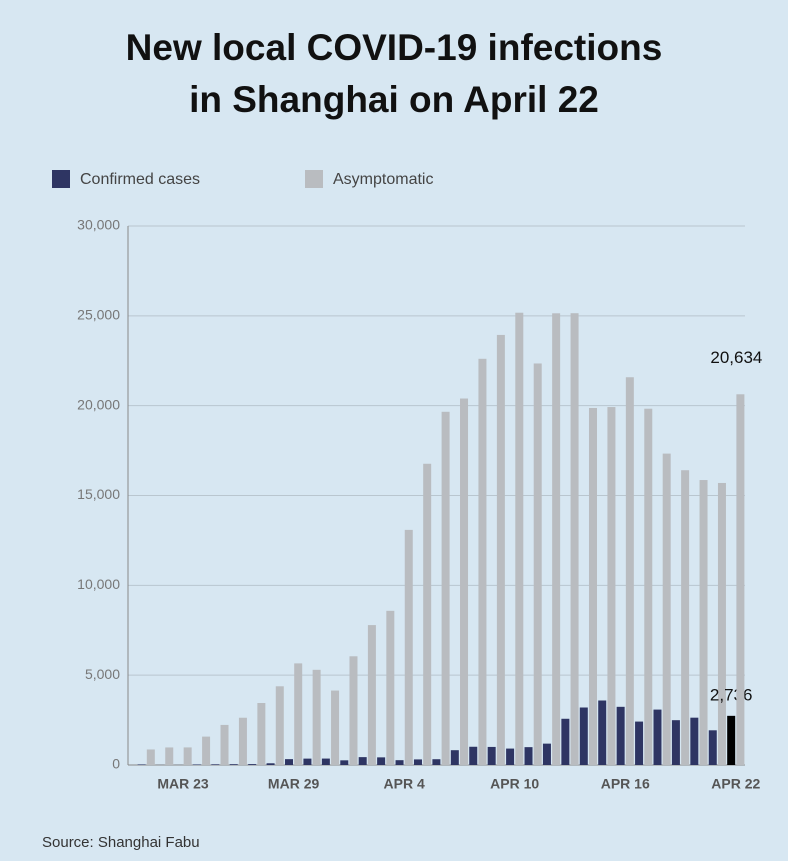  What do you see at coordinates (98, 315) in the screenshot?
I see `y-tick-label: 25,000` at bounding box center [98, 315].